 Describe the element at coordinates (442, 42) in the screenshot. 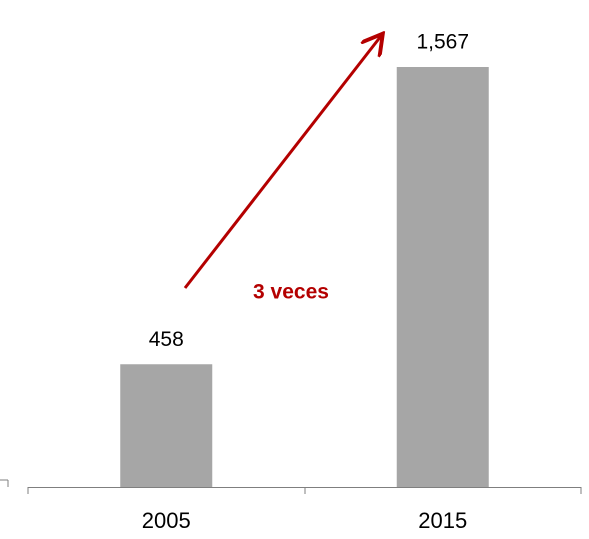

I see `data-label: 1,567` at that location.